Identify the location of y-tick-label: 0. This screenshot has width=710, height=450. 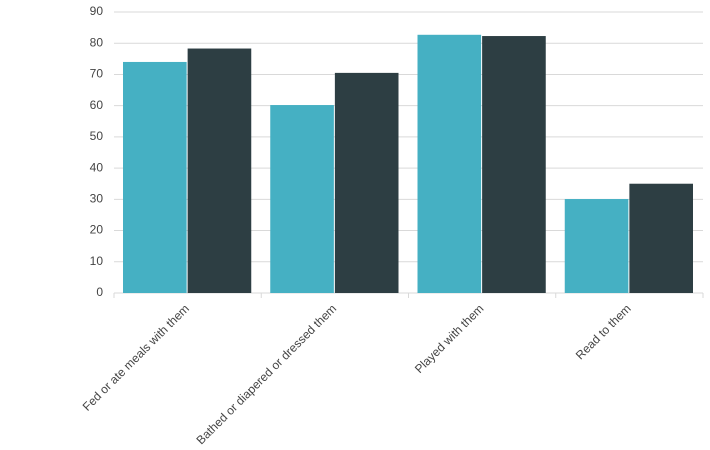
(99, 292).